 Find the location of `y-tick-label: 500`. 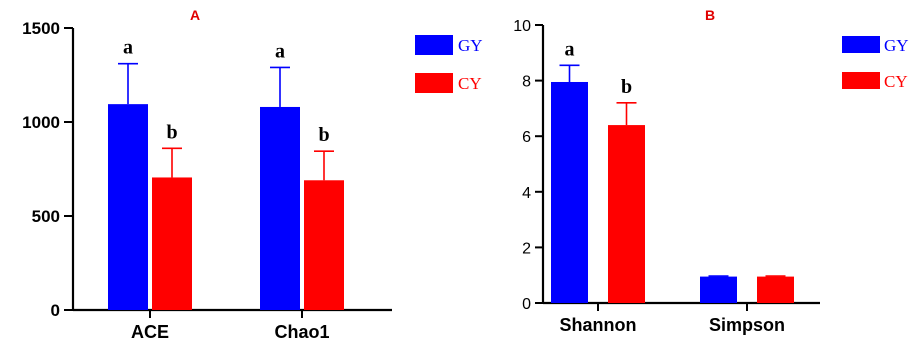

y-tick-label: 500 is located at coordinates (46, 216).